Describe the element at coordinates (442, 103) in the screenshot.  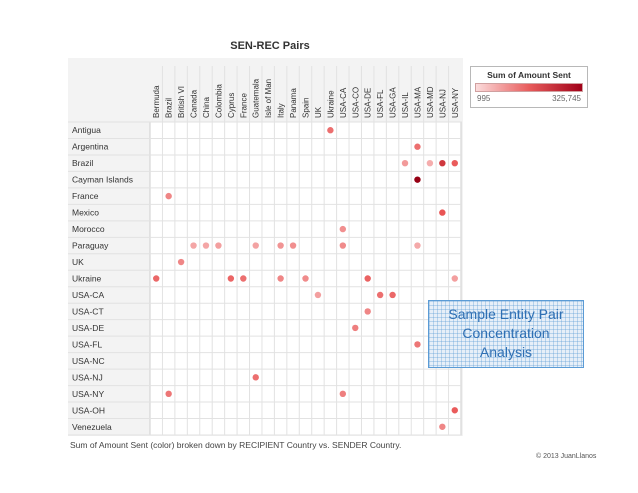
I see `column-label: USA-NJ` at that location.